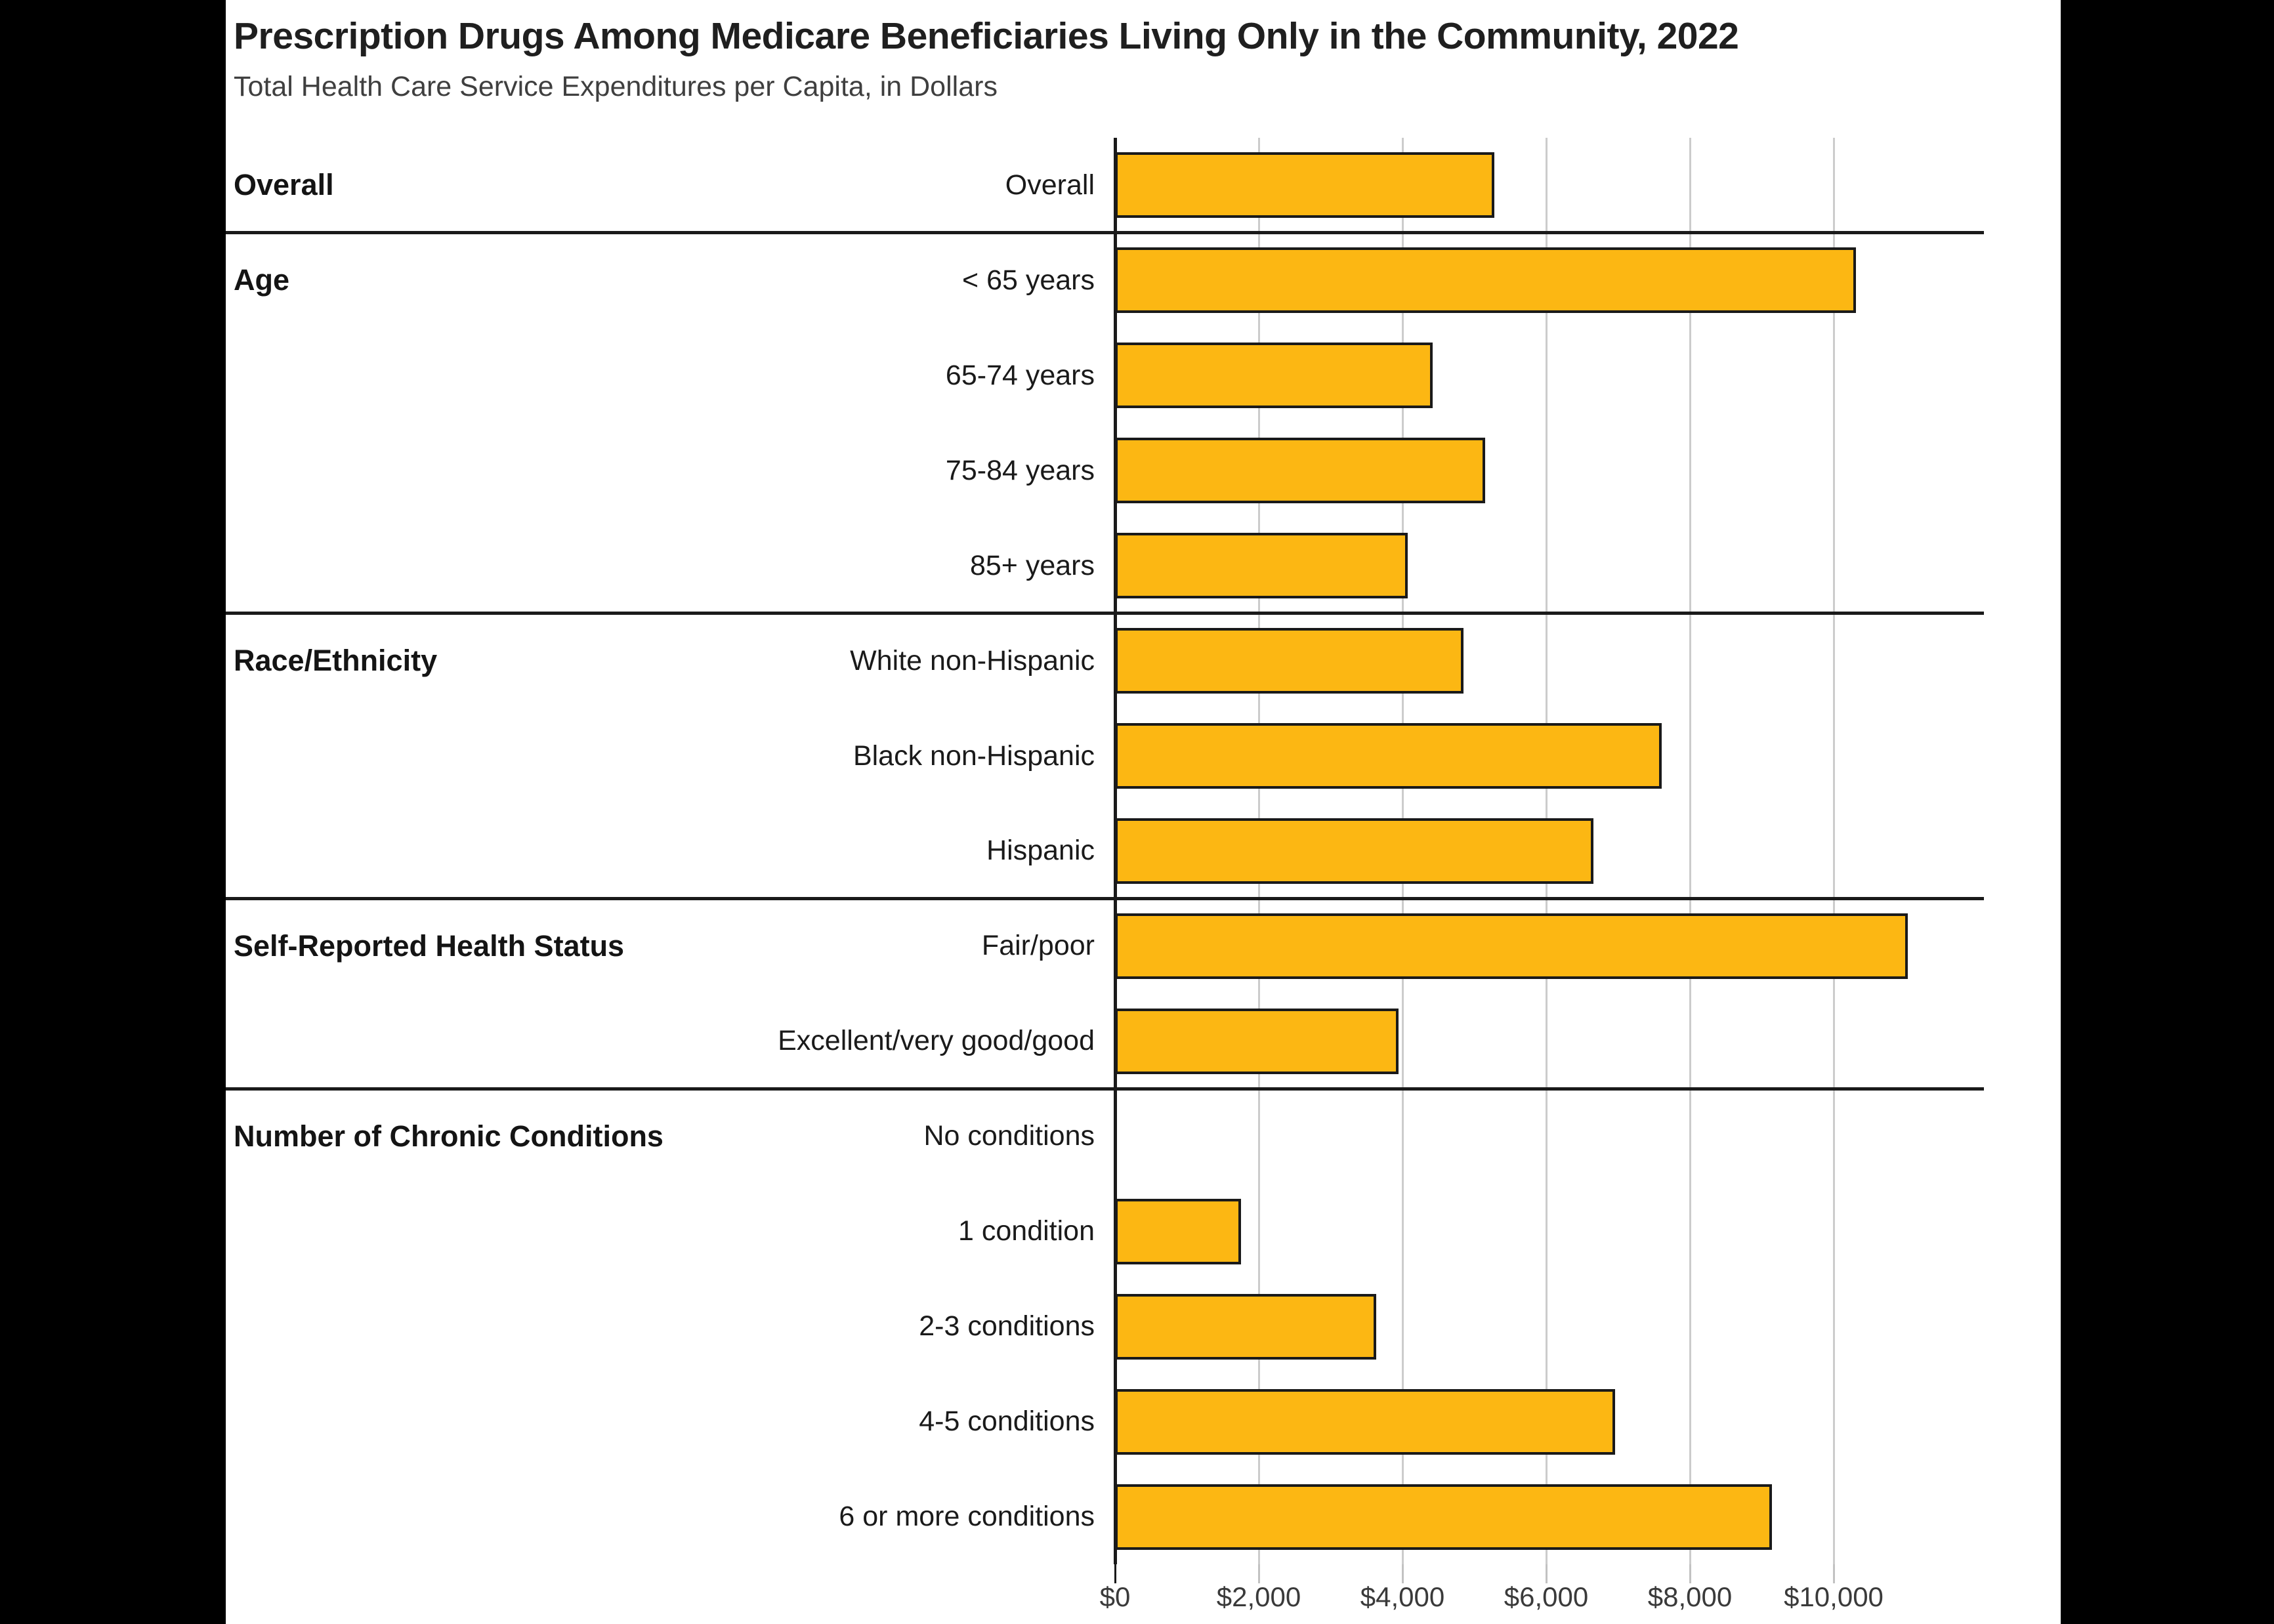  What do you see at coordinates (262, 280) in the screenshot?
I see `group-label: Age` at bounding box center [262, 280].